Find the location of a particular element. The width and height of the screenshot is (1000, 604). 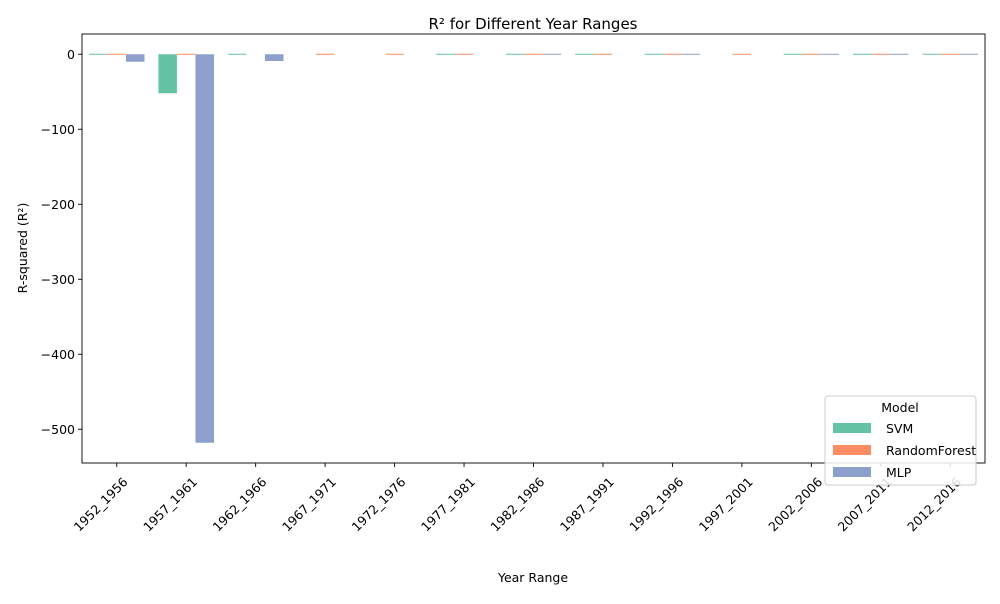

legend-swatch-mlp is located at coordinates (852, 472).